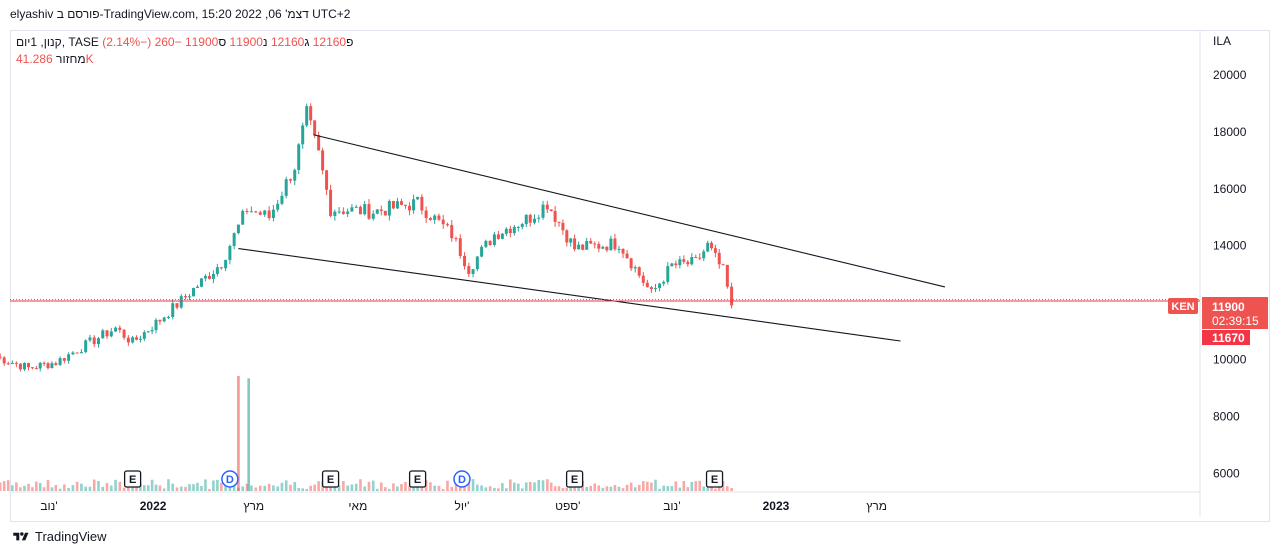 The image size is (1280, 555). What do you see at coordinates (1230, 360) in the screenshot?
I see `price-axis-tick: 10000` at bounding box center [1230, 360].